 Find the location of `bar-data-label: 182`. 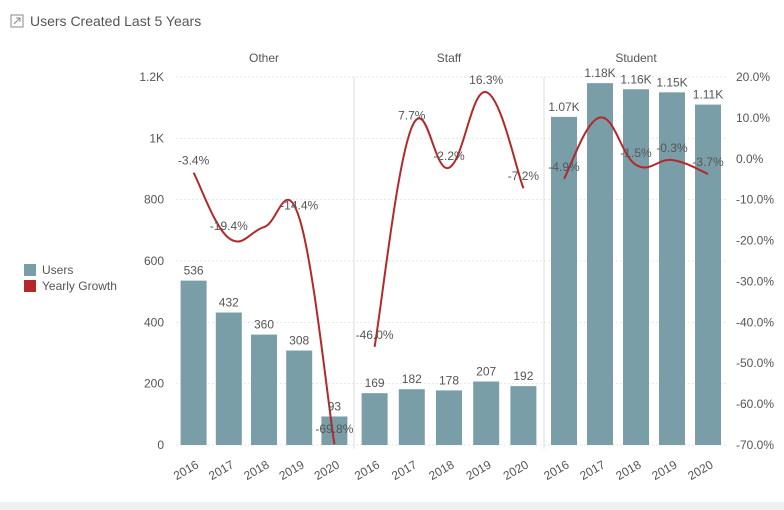

bar-data-label: 182 is located at coordinates (412, 379).